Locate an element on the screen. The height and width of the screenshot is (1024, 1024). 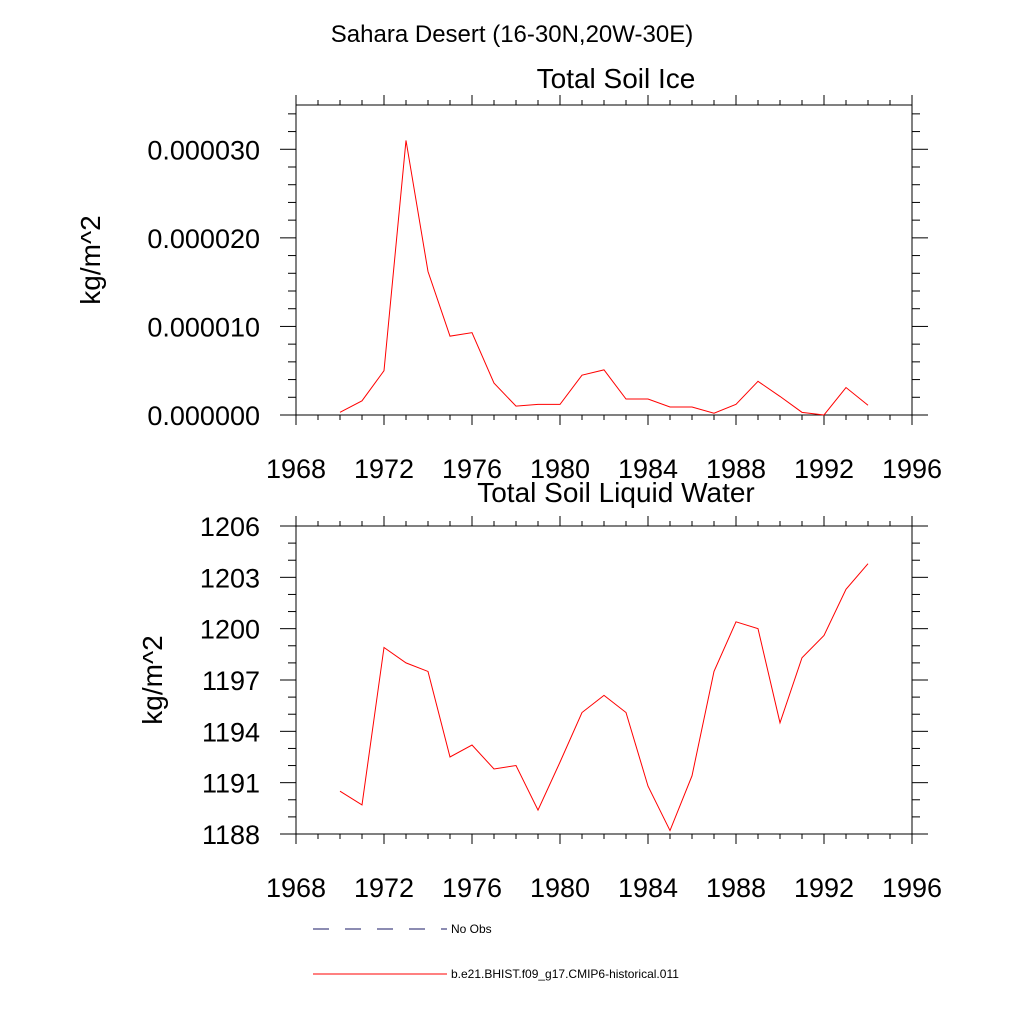
y-tick-label: 1203 is located at coordinates (230, 578).